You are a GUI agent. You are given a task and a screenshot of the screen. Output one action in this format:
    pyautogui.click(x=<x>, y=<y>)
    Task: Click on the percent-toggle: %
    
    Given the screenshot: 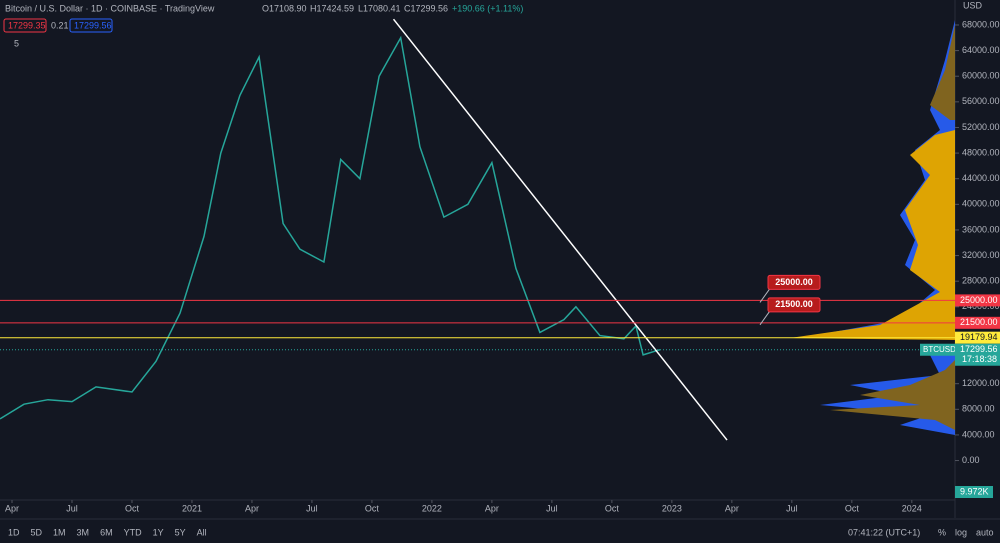 What is the action you would take?
    pyautogui.click(x=942, y=532)
    